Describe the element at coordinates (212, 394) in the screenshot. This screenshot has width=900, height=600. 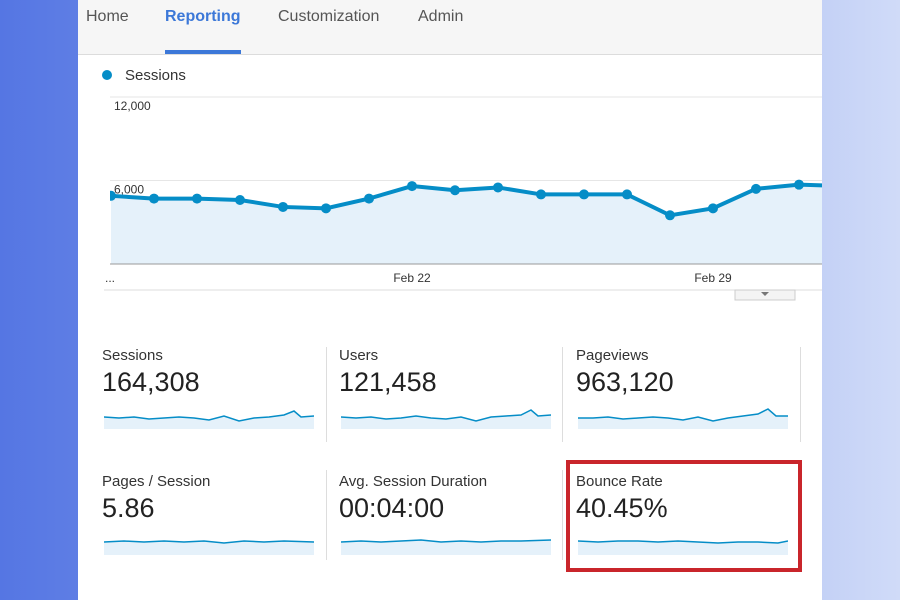
I see `metric-card: Sessions 164,308` at that location.